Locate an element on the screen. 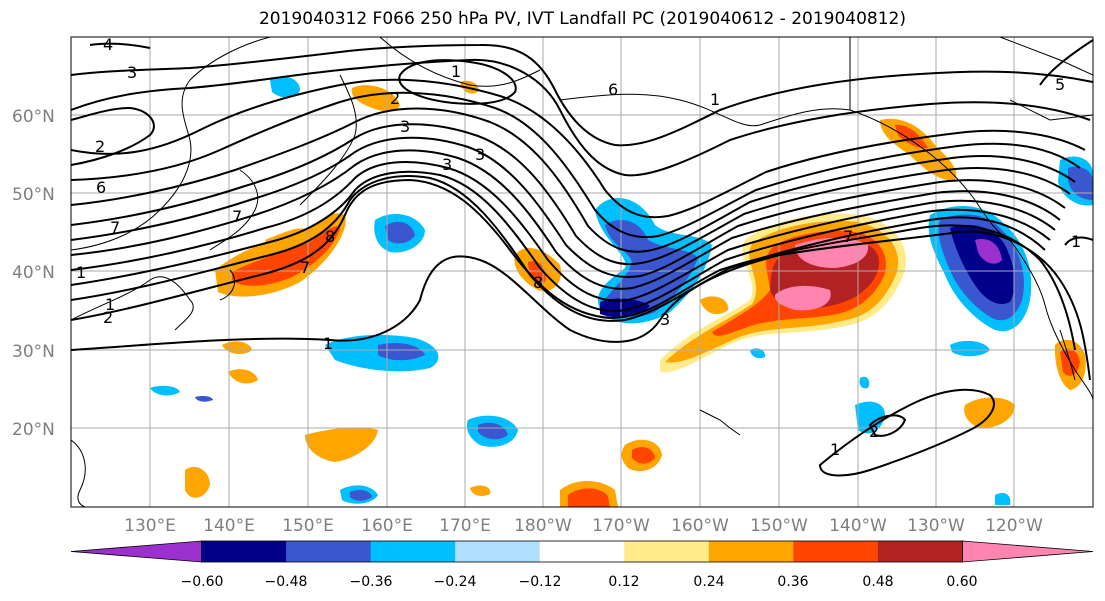 This screenshot has height=601, width=1105. colorbar-tick-label: −0.24 is located at coordinates (455, 582).